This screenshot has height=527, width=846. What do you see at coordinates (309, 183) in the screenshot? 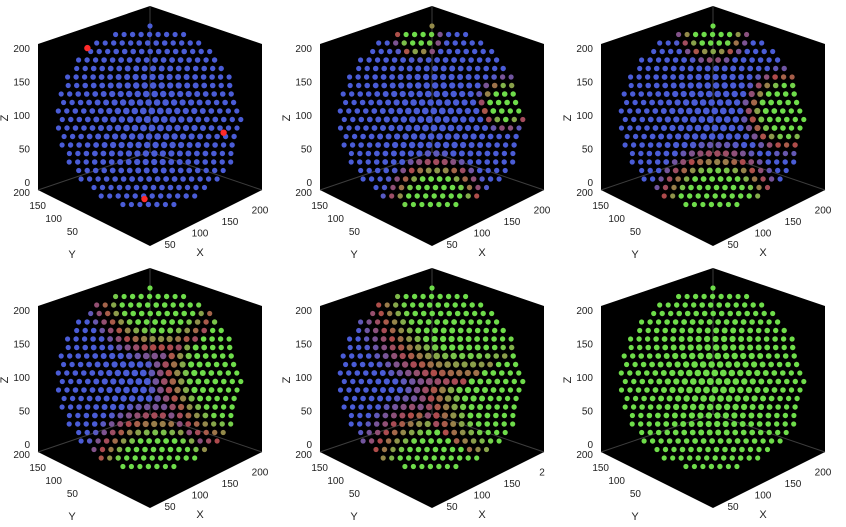
I see `z-tick-label: 0` at bounding box center [309, 183].